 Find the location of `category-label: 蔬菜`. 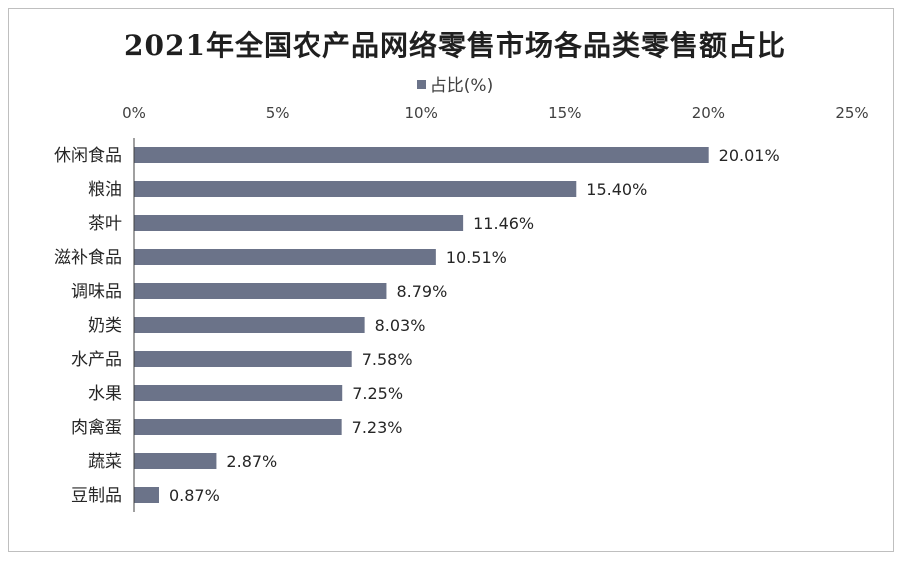

category-label: 蔬菜 is located at coordinates (105, 462).